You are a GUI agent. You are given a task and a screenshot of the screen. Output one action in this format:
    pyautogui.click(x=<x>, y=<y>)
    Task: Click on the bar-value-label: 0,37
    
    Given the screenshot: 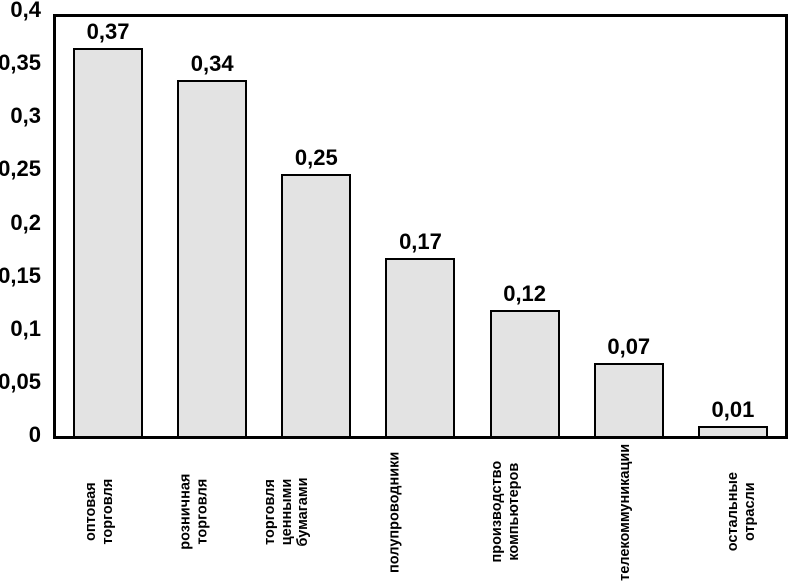 What is the action you would take?
    pyautogui.click(x=108, y=32)
    